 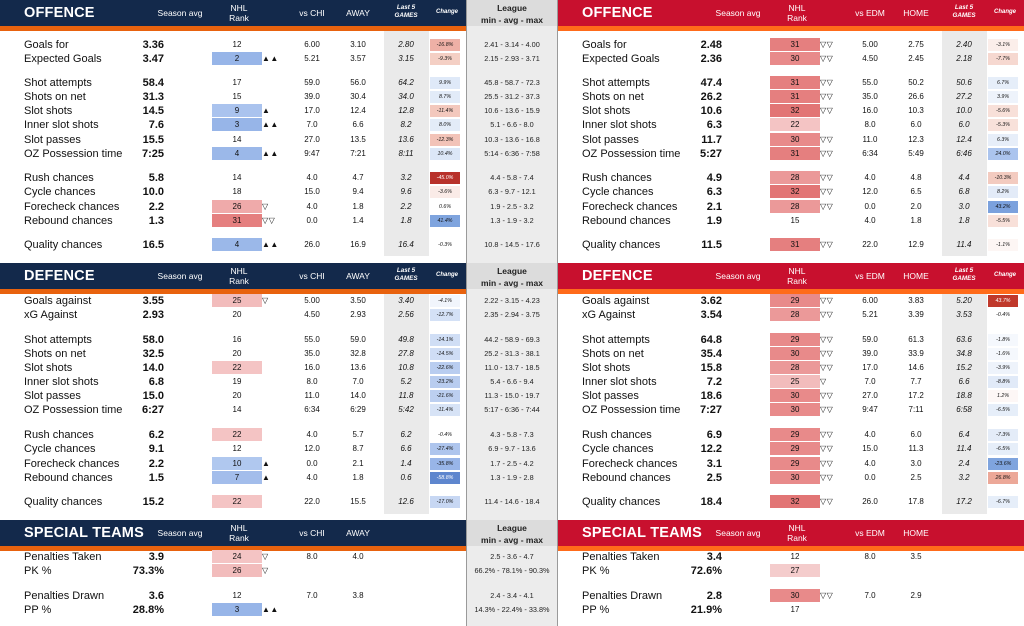 What do you see at coordinates (964, 206) in the screenshot?
I see `last5-value: 3.0` at bounding box center [964, 206].